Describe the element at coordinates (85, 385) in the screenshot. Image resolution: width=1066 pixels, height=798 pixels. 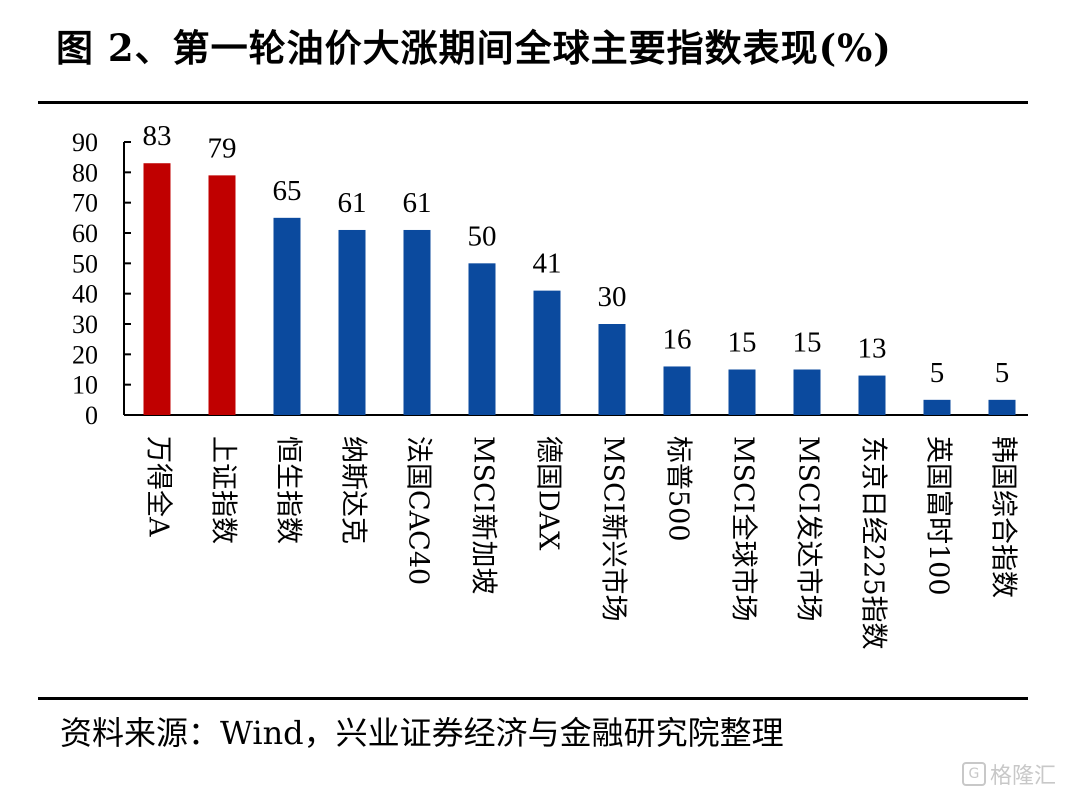
I see `y-tick-label: 10` at that location.